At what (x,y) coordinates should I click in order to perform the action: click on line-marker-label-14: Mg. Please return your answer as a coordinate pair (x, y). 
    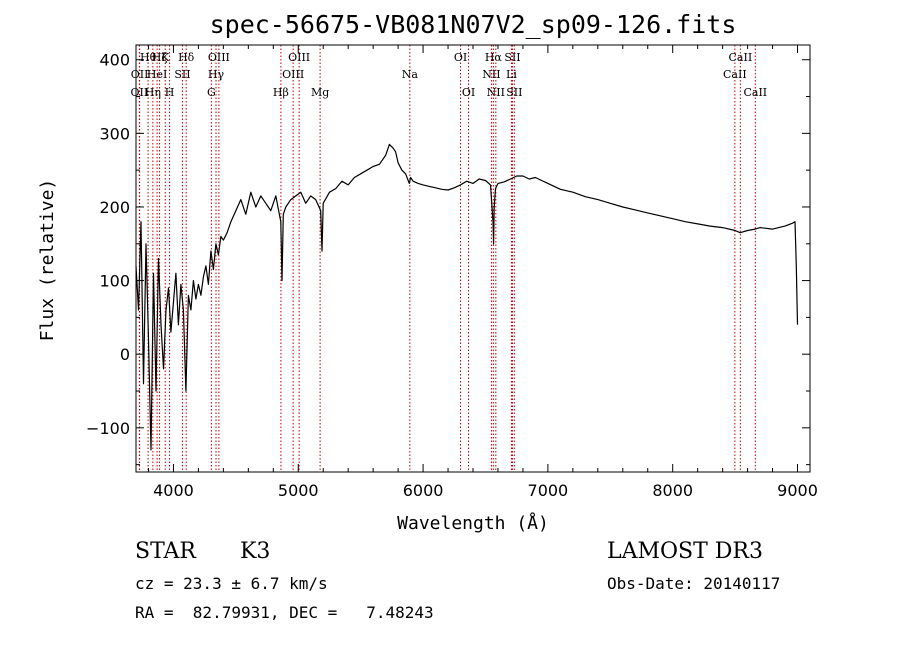
    Looking at the image, I should click on (320, 92).